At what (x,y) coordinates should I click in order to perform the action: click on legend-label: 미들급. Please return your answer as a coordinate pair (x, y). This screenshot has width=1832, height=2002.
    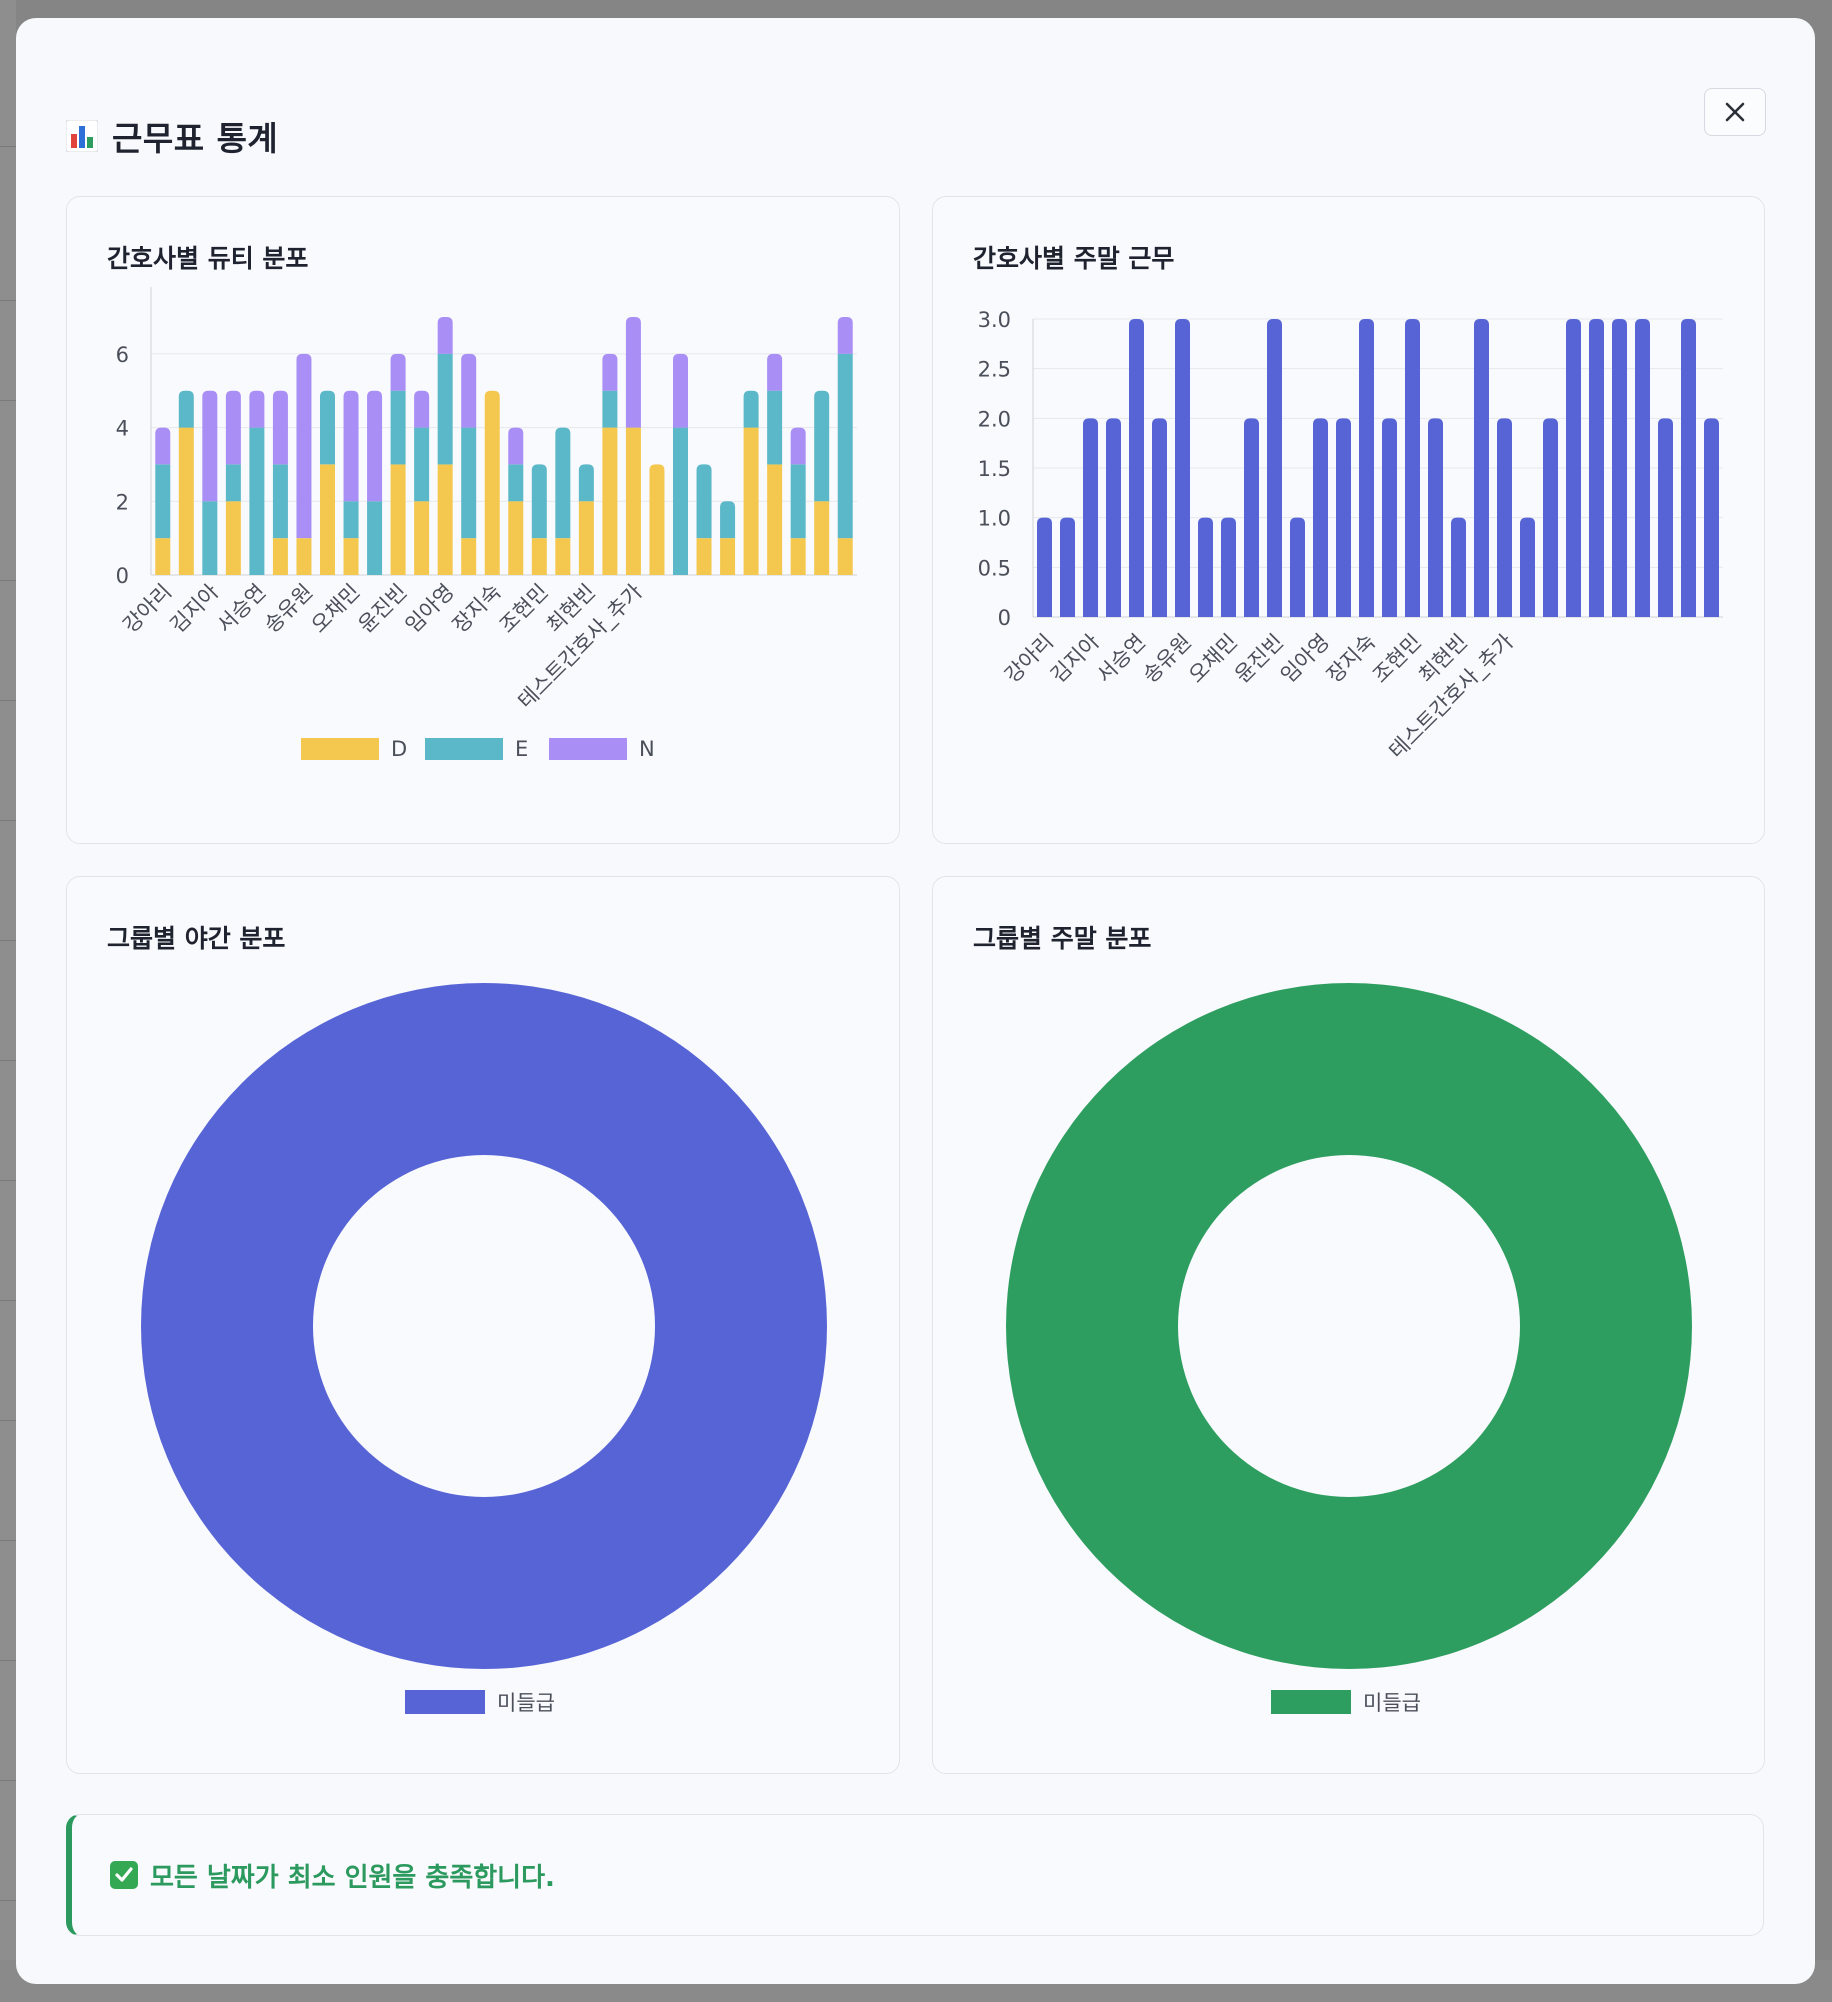
    Looking at the image, I should click on (526, 1703).